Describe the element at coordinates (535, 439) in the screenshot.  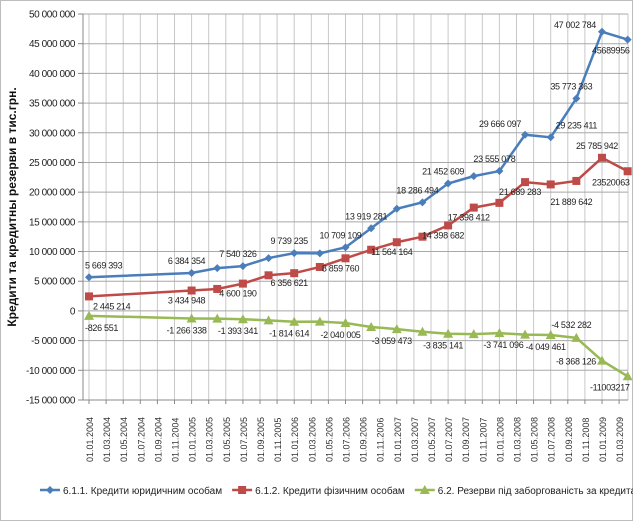
I see `x-tick-label: 01.05.2008` at that location.